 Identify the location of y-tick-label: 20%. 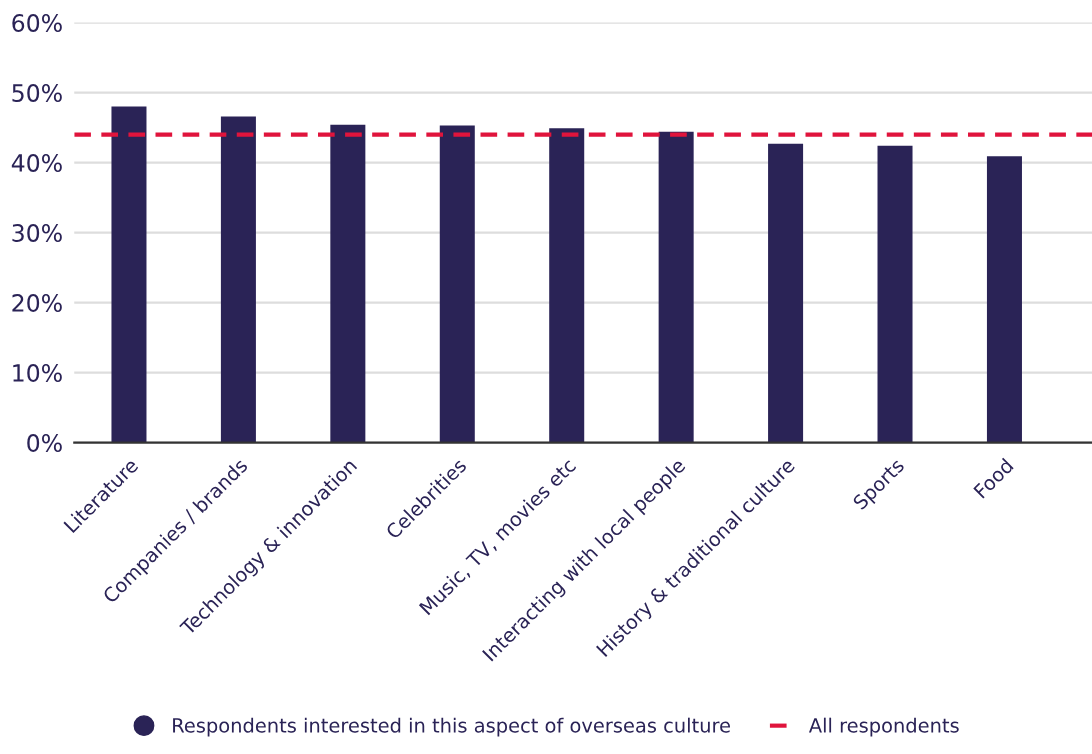
(37, 303).